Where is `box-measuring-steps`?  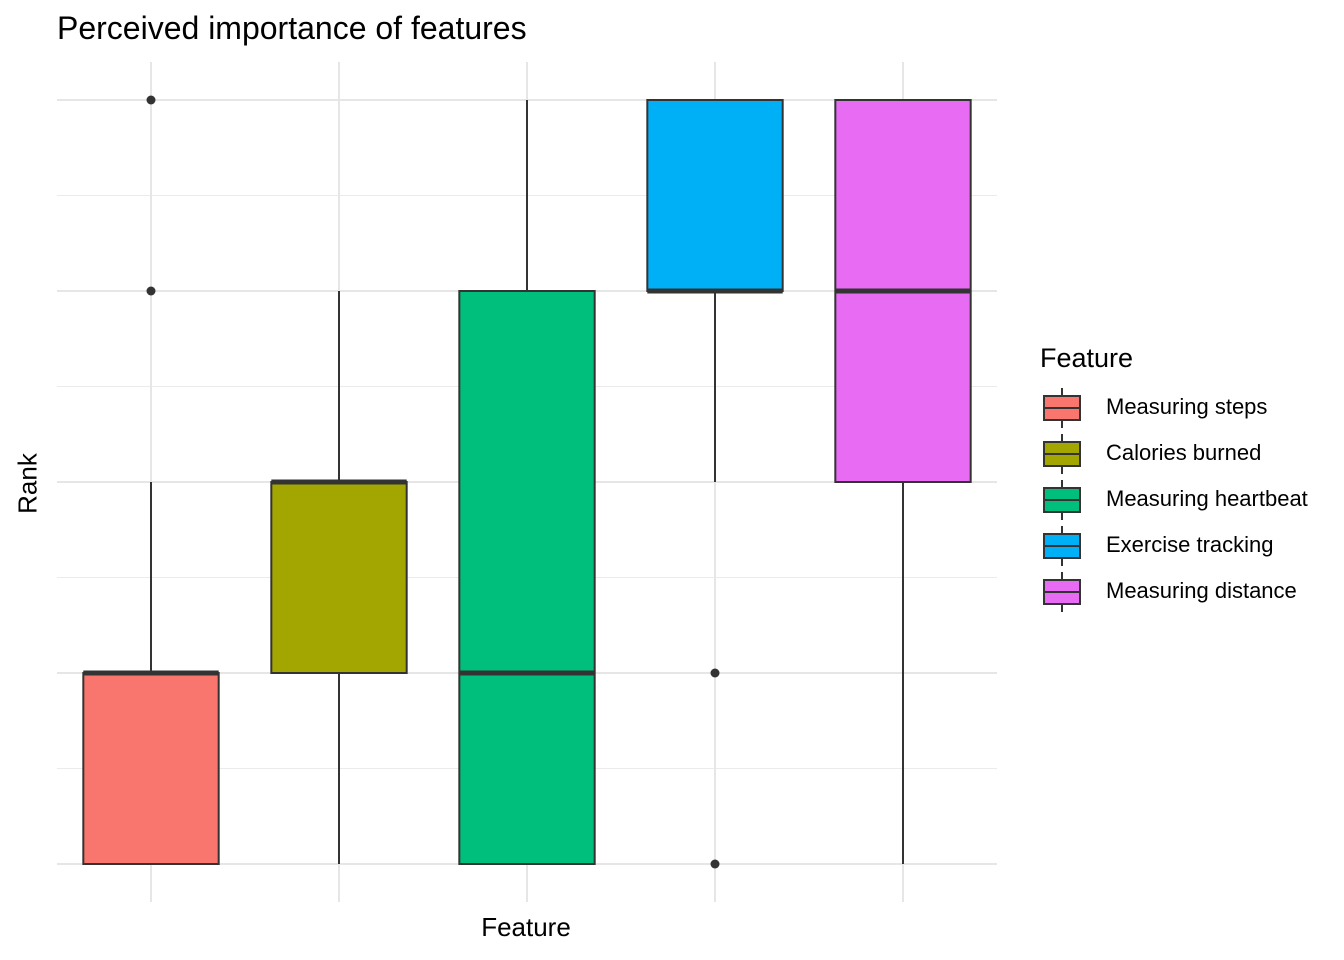
box-measuring-steps is located at coordinates (151, 480).